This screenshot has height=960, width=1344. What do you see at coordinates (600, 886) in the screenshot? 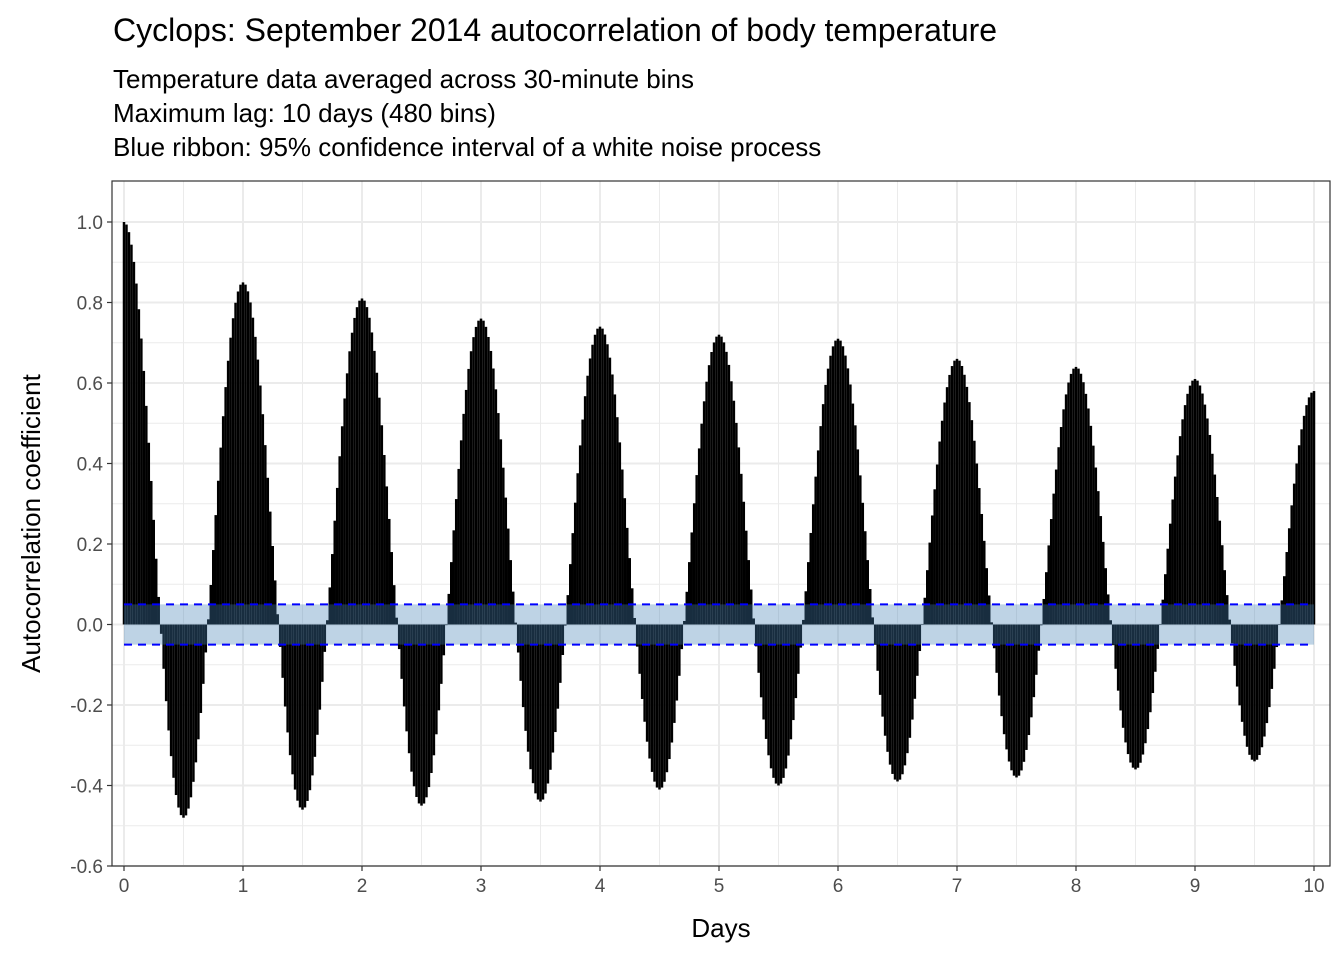
I see `x-tick-label: 4` at bounding box center [600, 886].